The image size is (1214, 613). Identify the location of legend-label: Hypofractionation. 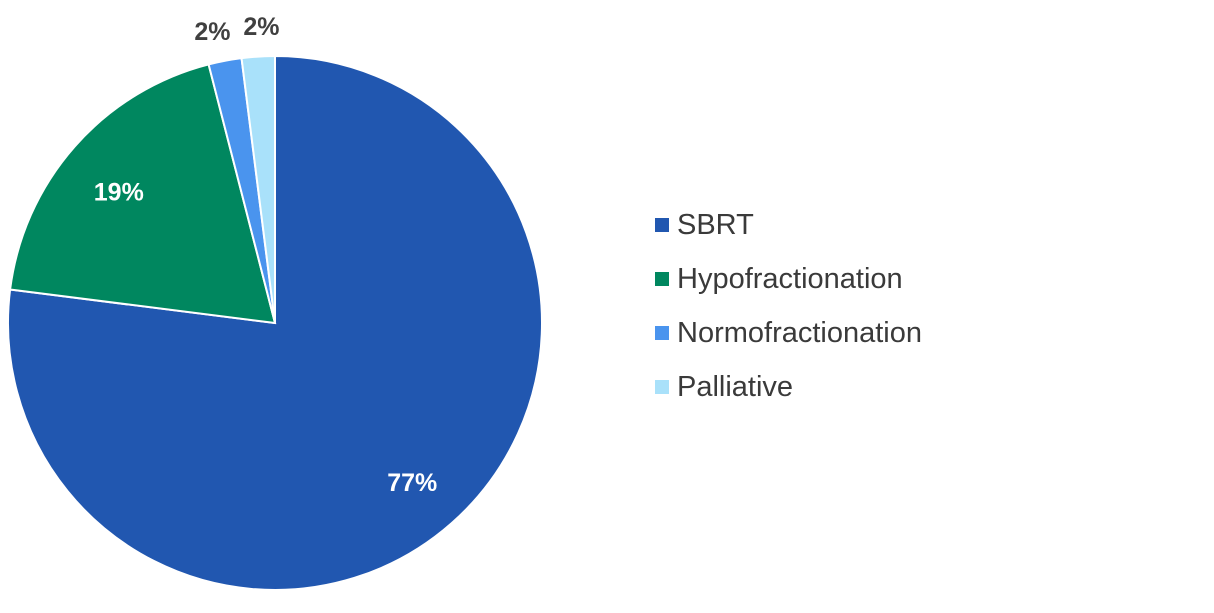
(790, 279).